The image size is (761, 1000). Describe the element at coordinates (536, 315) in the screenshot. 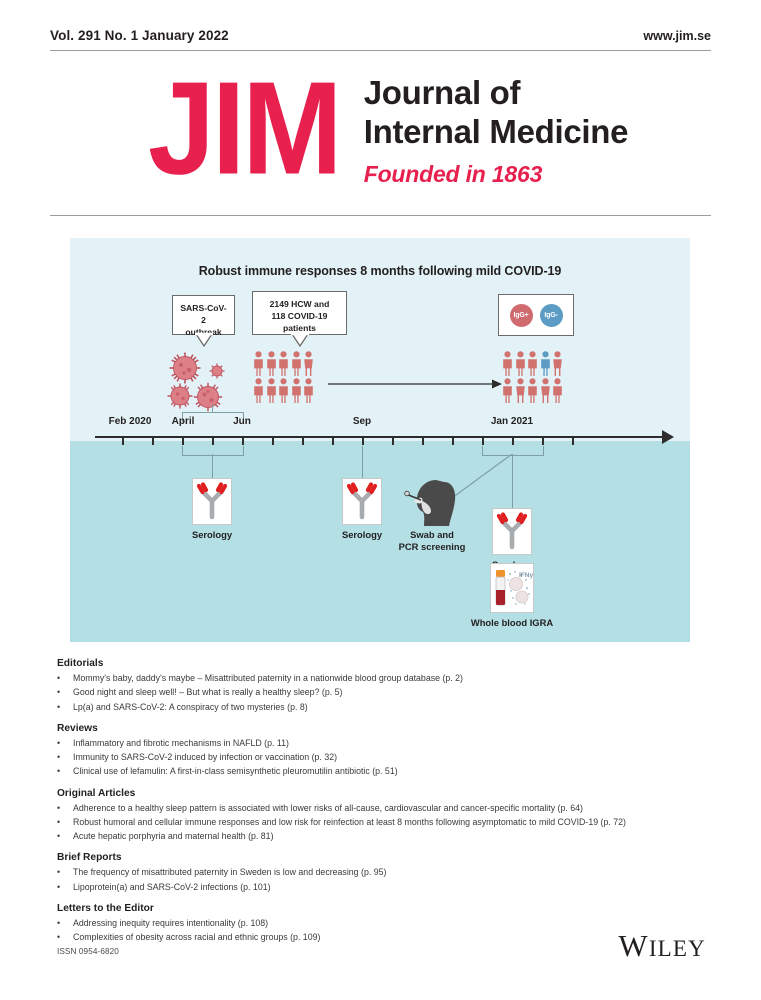

I see `igg-legend-box: IgG+ IgG-` at that location.